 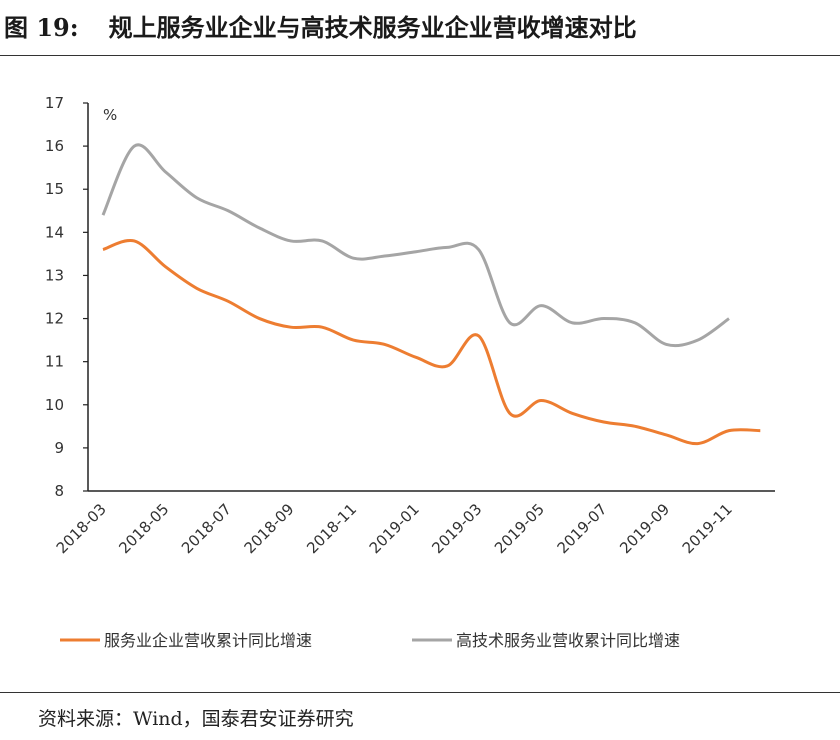 What do you see at coordinates (59, 448) in the screenshot?
I see `y-tick-label: 9` at bounding box center [59, 448].